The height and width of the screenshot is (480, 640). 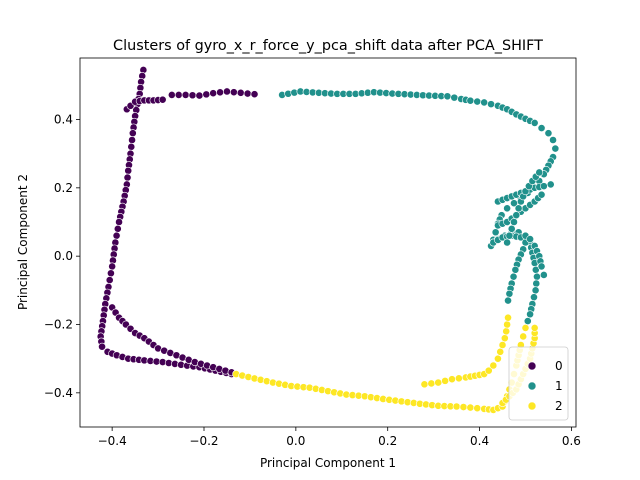 I want to click on legend-label: 0, so click(x=559, y=366).